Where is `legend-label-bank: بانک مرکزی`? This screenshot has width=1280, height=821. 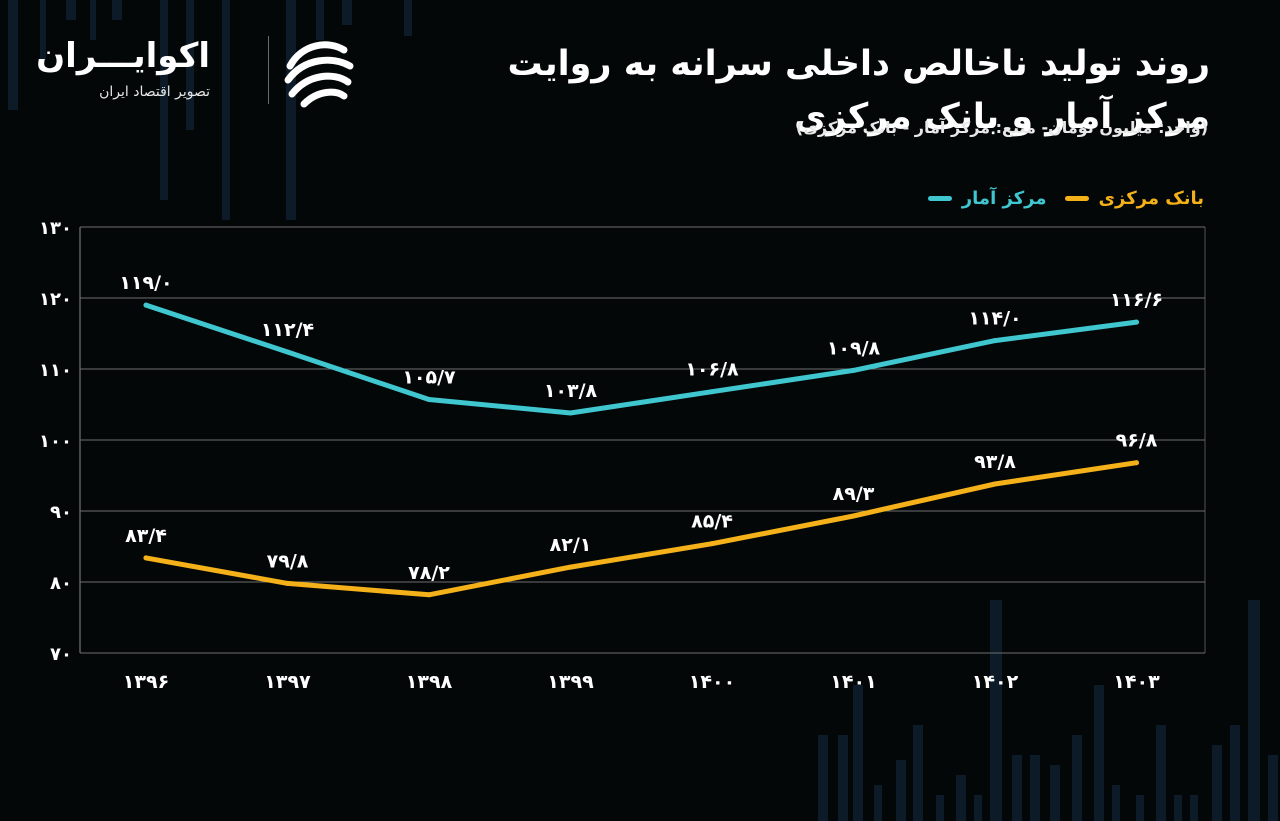 legend-label-bank: بانک مرکزی is located at coordinates (1151, 198).